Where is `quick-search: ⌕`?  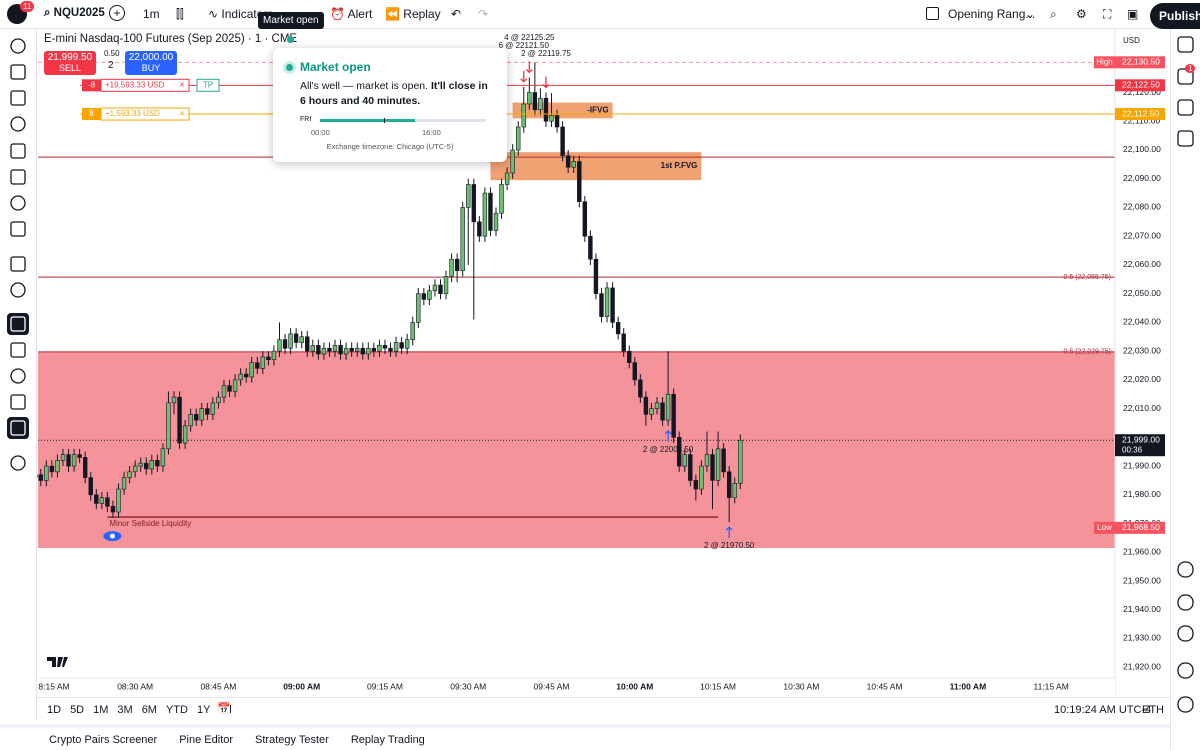 quick-search: ⌕ is located at coordinates (1053, 14).